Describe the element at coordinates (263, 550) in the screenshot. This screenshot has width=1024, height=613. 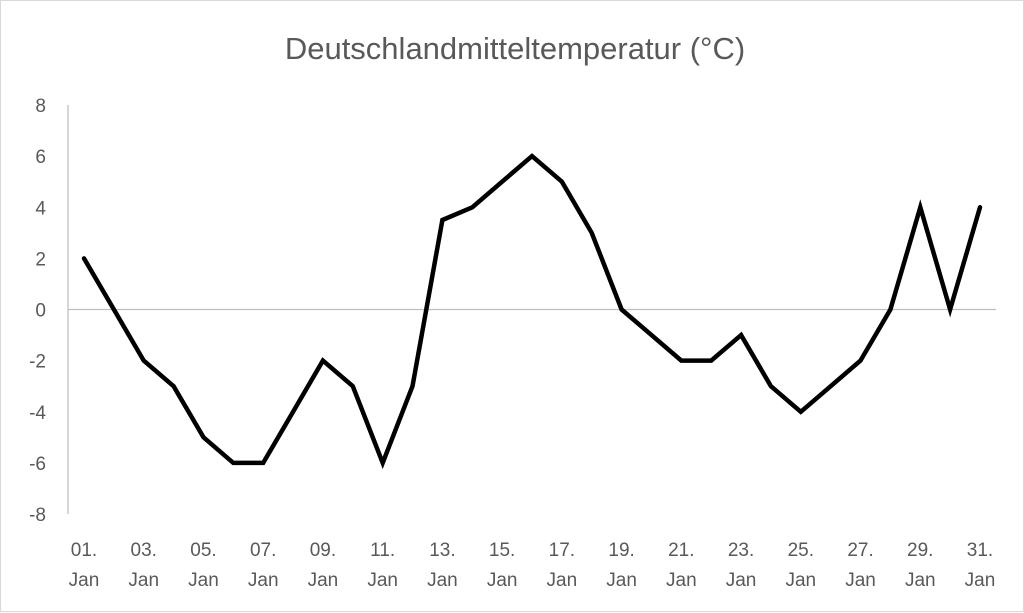
I see `x-tick-label-day: 07.` at that location.